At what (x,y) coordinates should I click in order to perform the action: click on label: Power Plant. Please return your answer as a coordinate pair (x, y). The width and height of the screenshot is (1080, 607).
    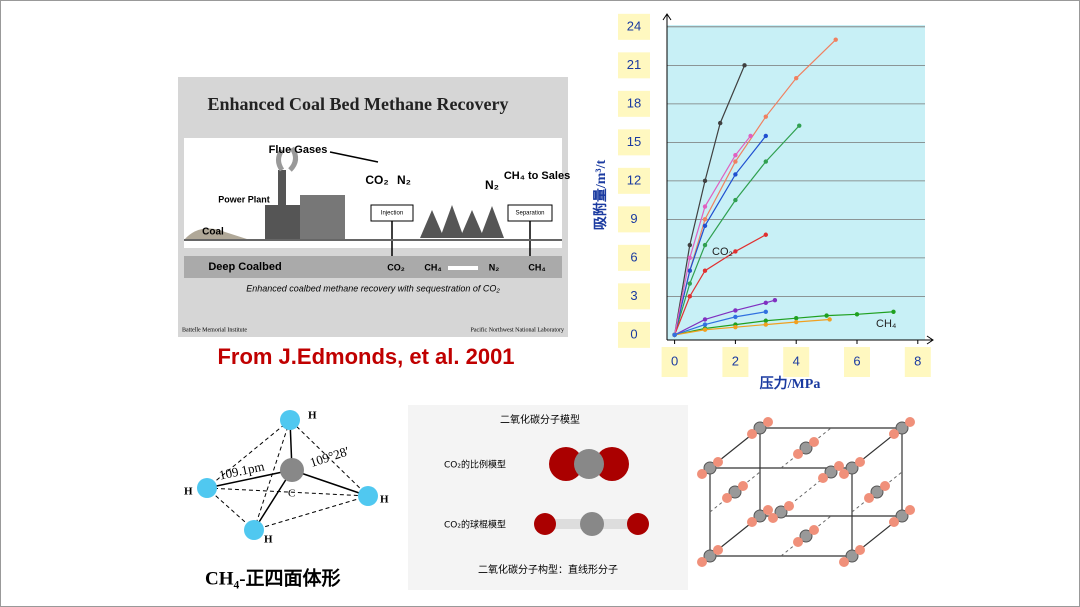
    Looking at the image, I should click on (244, 199).